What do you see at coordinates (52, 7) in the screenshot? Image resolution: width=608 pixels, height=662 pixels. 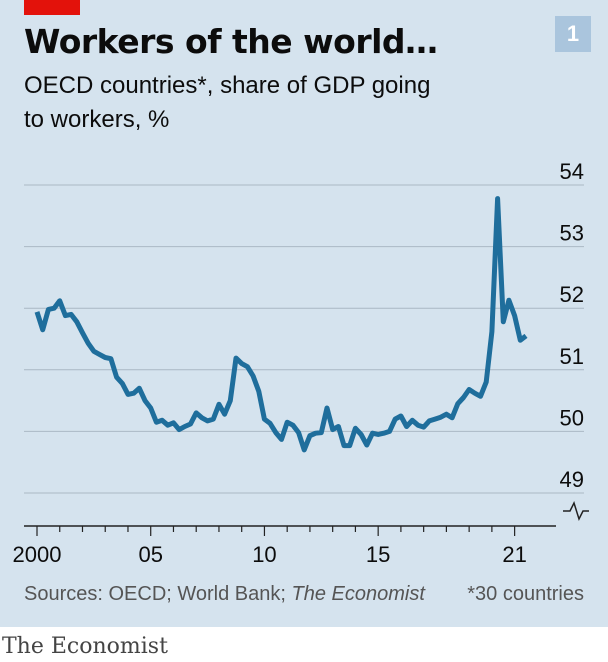 I see `brand-red-bar` at bounding box center [52, 7].